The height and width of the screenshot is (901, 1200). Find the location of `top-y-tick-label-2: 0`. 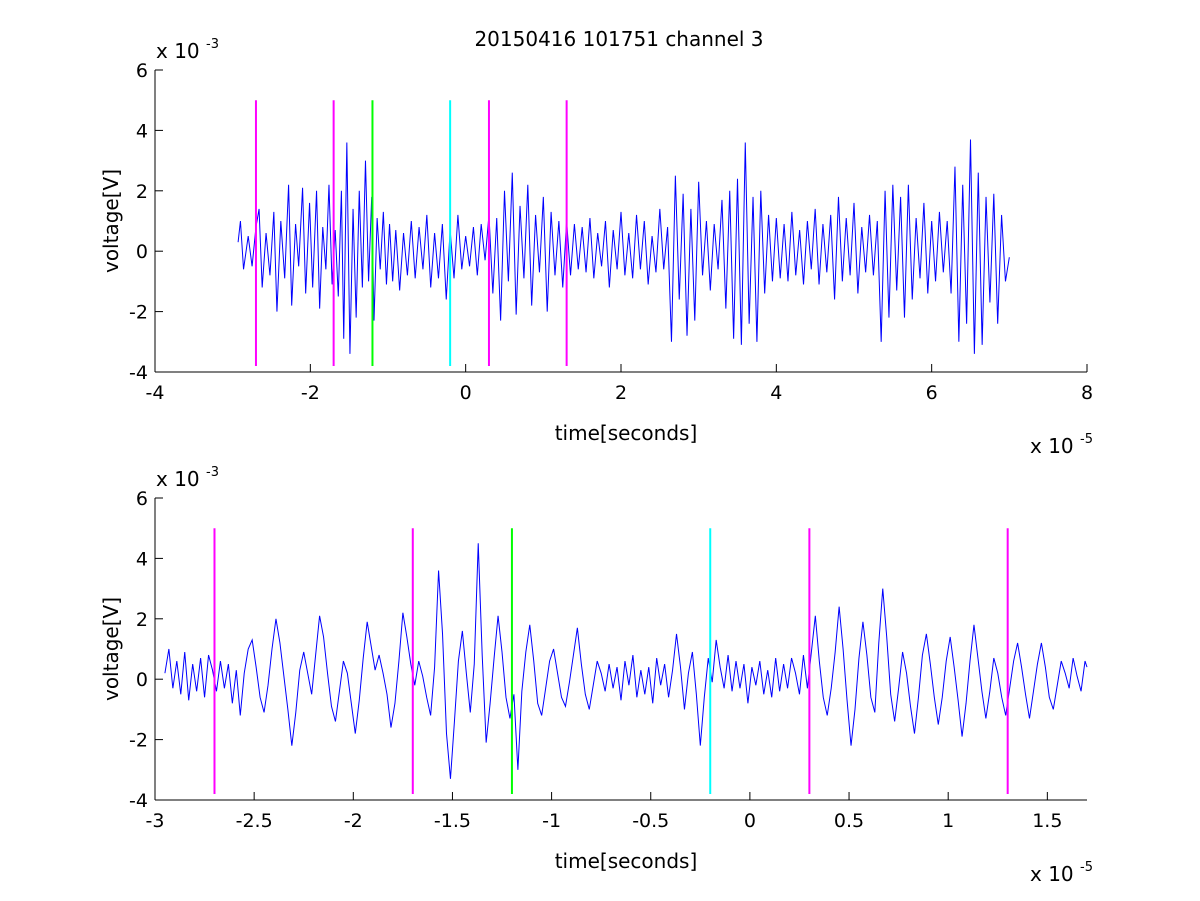

top-y-tick-label-2: 0 is located at coordinates (142, 252).